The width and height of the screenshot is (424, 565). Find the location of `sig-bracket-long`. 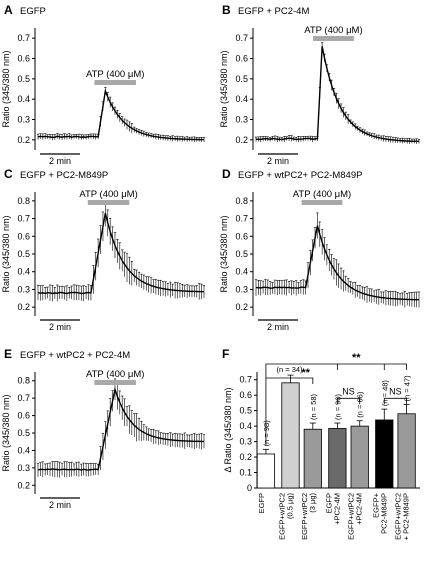

sig-bracket-long is located at coordinates (336, 404).